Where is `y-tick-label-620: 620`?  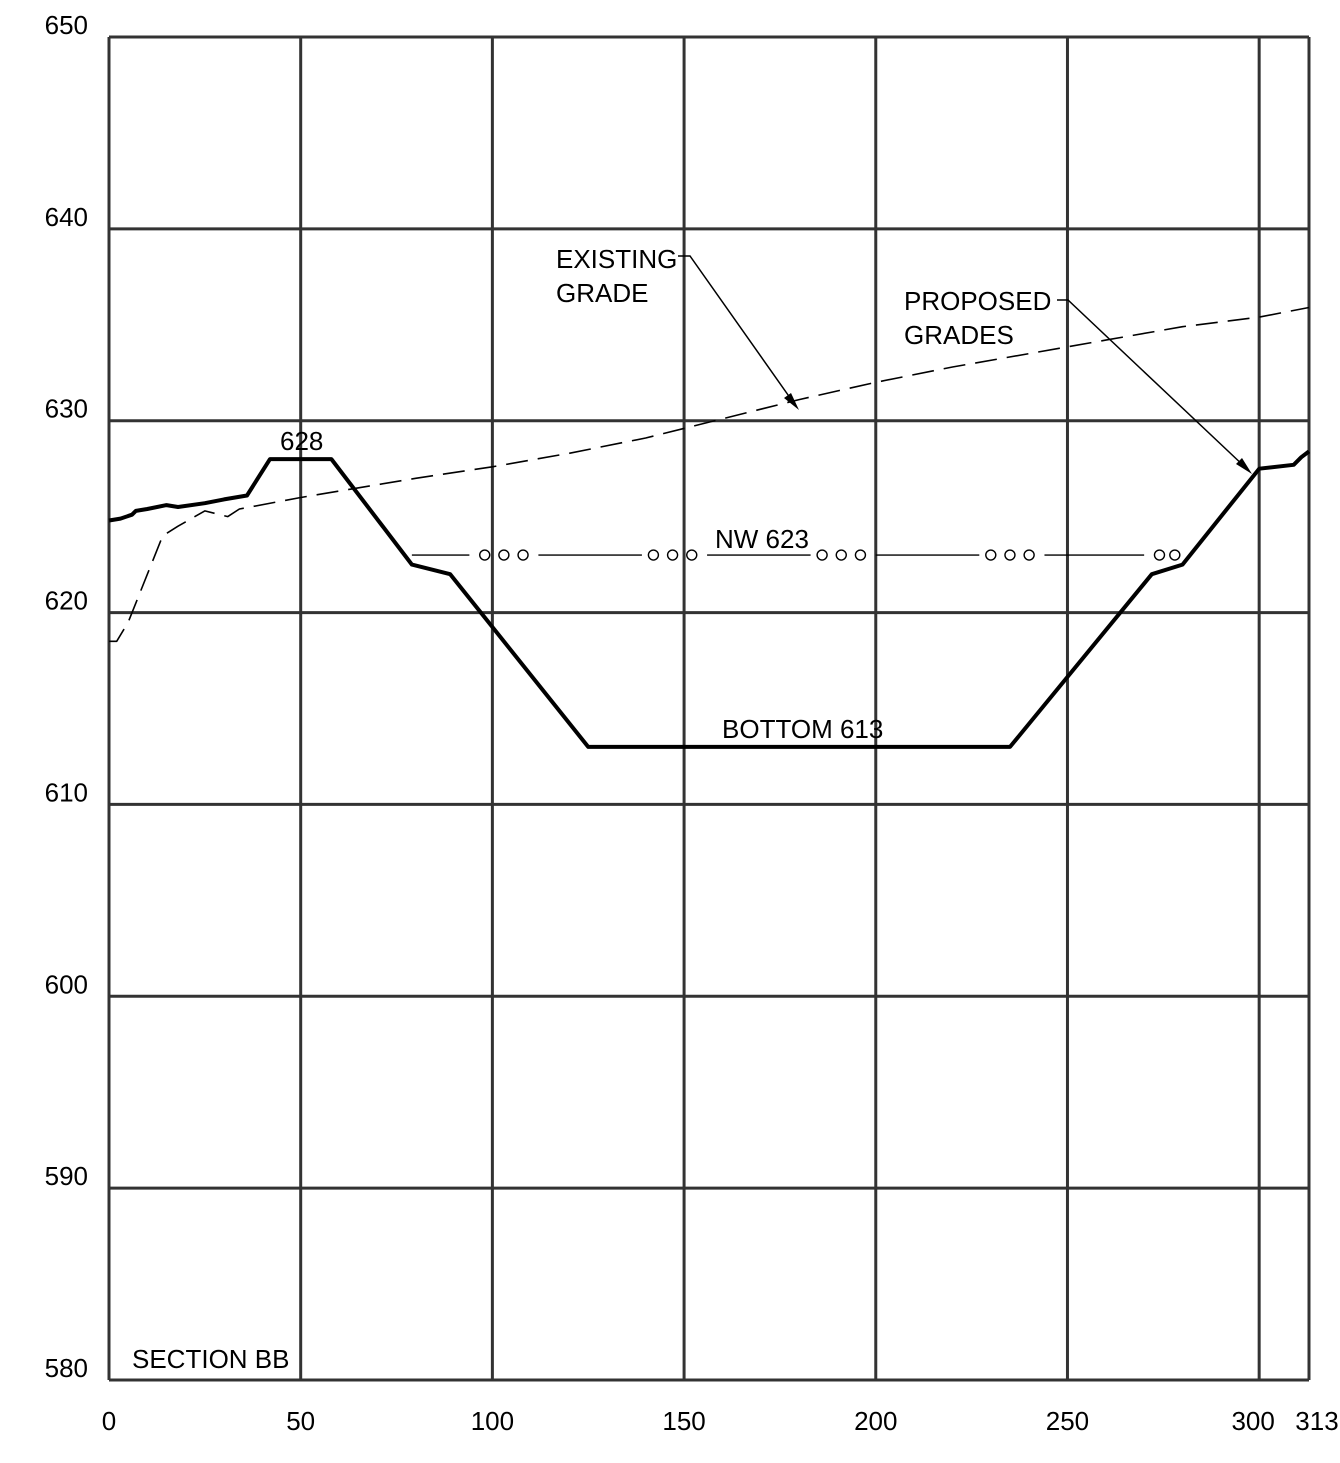
y-tick-label-620: 620 is located at coordinates (66, 601).